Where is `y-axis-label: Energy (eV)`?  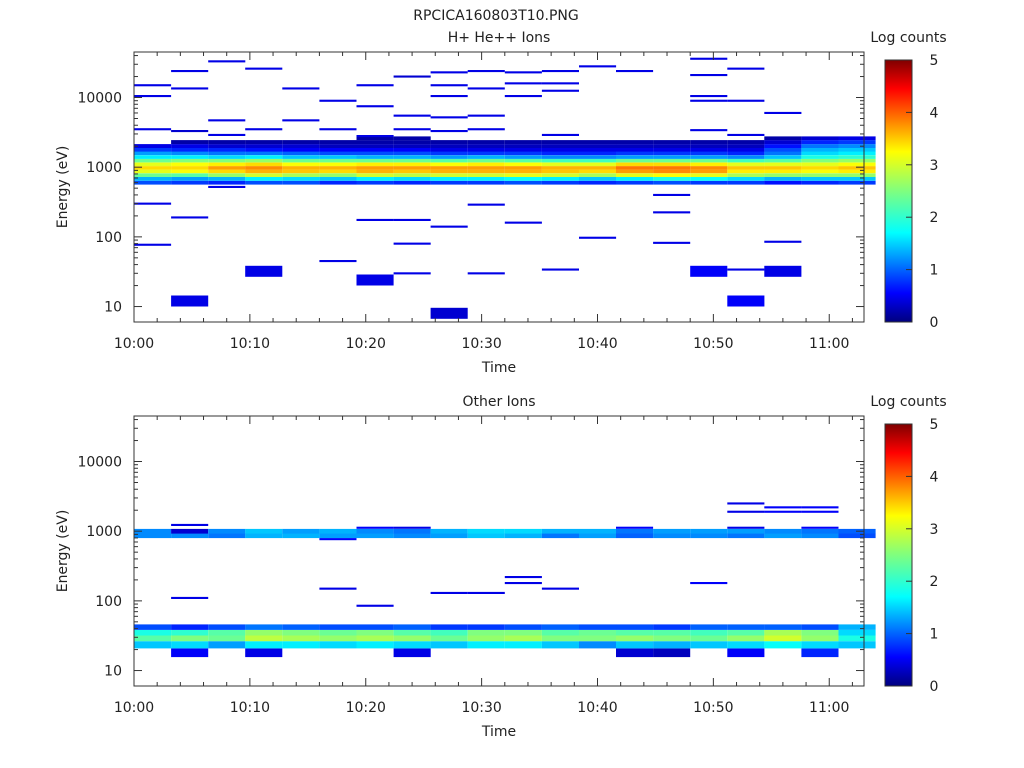
y-axis-label: Energy (eV) is located at coordinates (63, 187).